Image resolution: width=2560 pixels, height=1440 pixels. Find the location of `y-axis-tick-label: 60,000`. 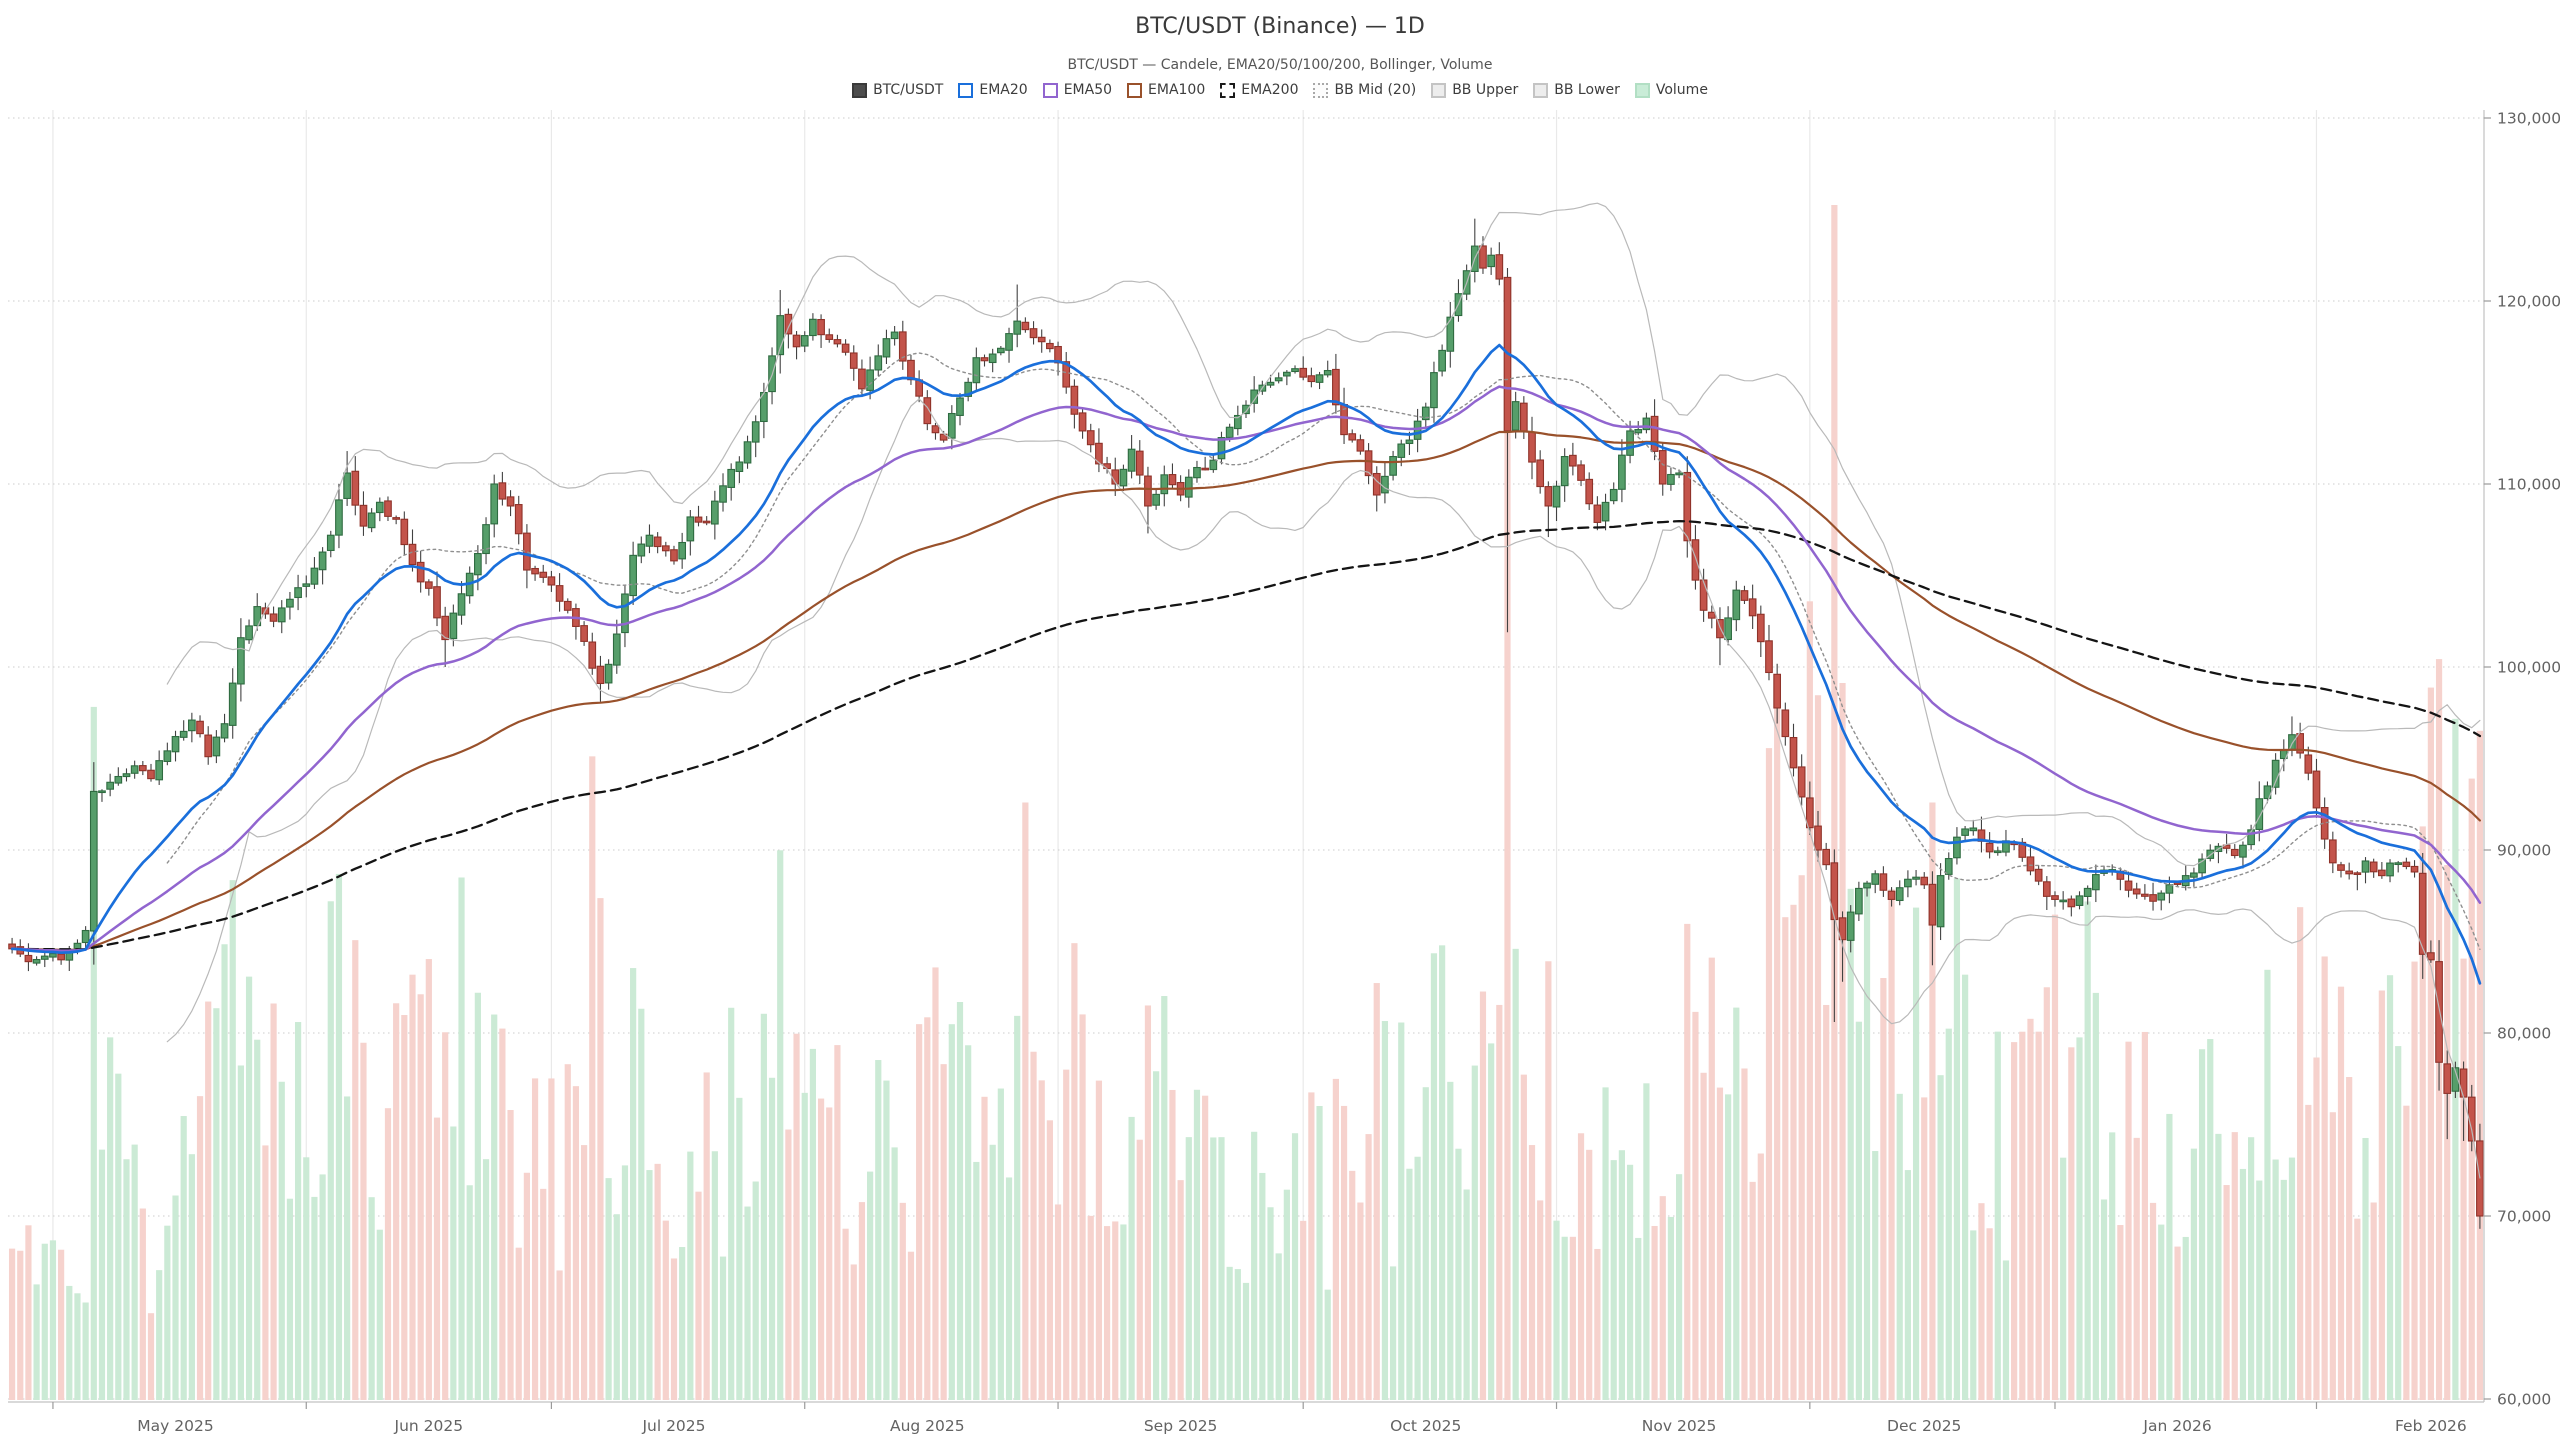

y-axis-tick-label: 60,000 is located at coordinates (2524, 1400).